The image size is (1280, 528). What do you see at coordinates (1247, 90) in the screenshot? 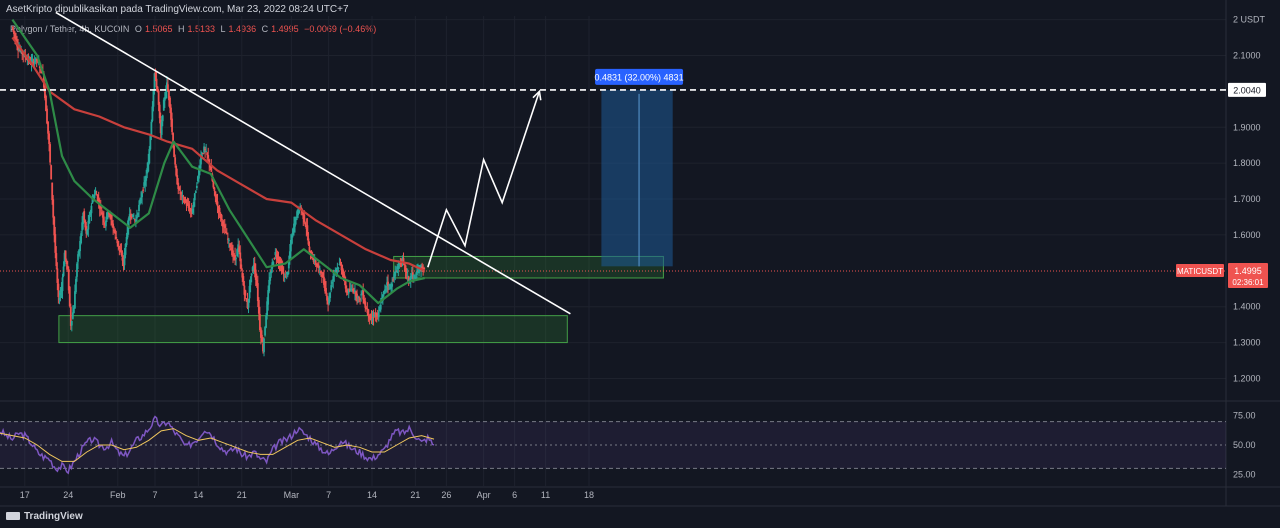
I see `target-price-label: 2.0040` at bounding box center [1247, 90].